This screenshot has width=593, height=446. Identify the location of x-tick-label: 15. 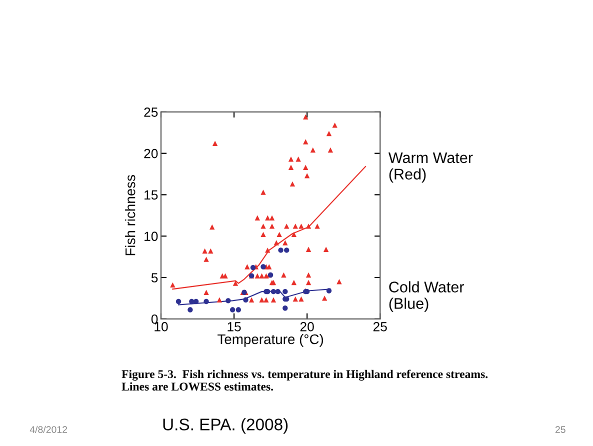
(234, 327).